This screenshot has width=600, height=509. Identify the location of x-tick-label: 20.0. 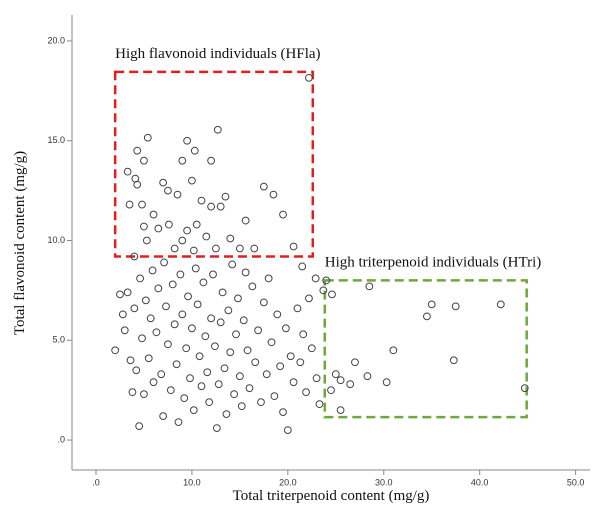
(288, 482).